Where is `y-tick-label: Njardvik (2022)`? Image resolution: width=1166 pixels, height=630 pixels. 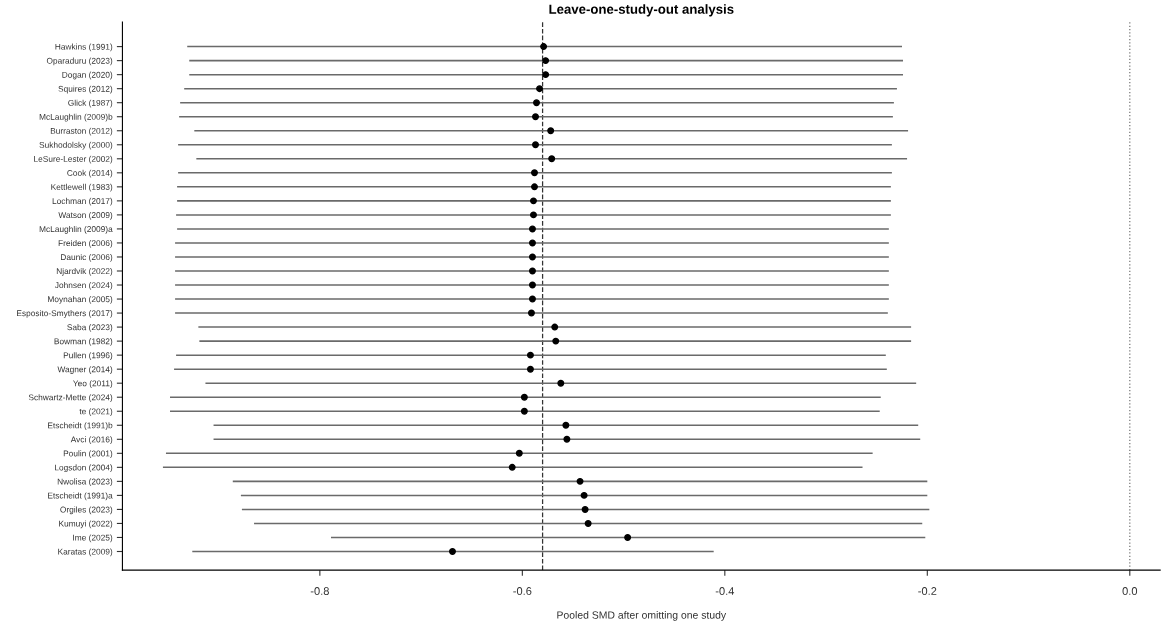
y-tick-label: Njardvik (2022) is located at coordinates (84, 271).